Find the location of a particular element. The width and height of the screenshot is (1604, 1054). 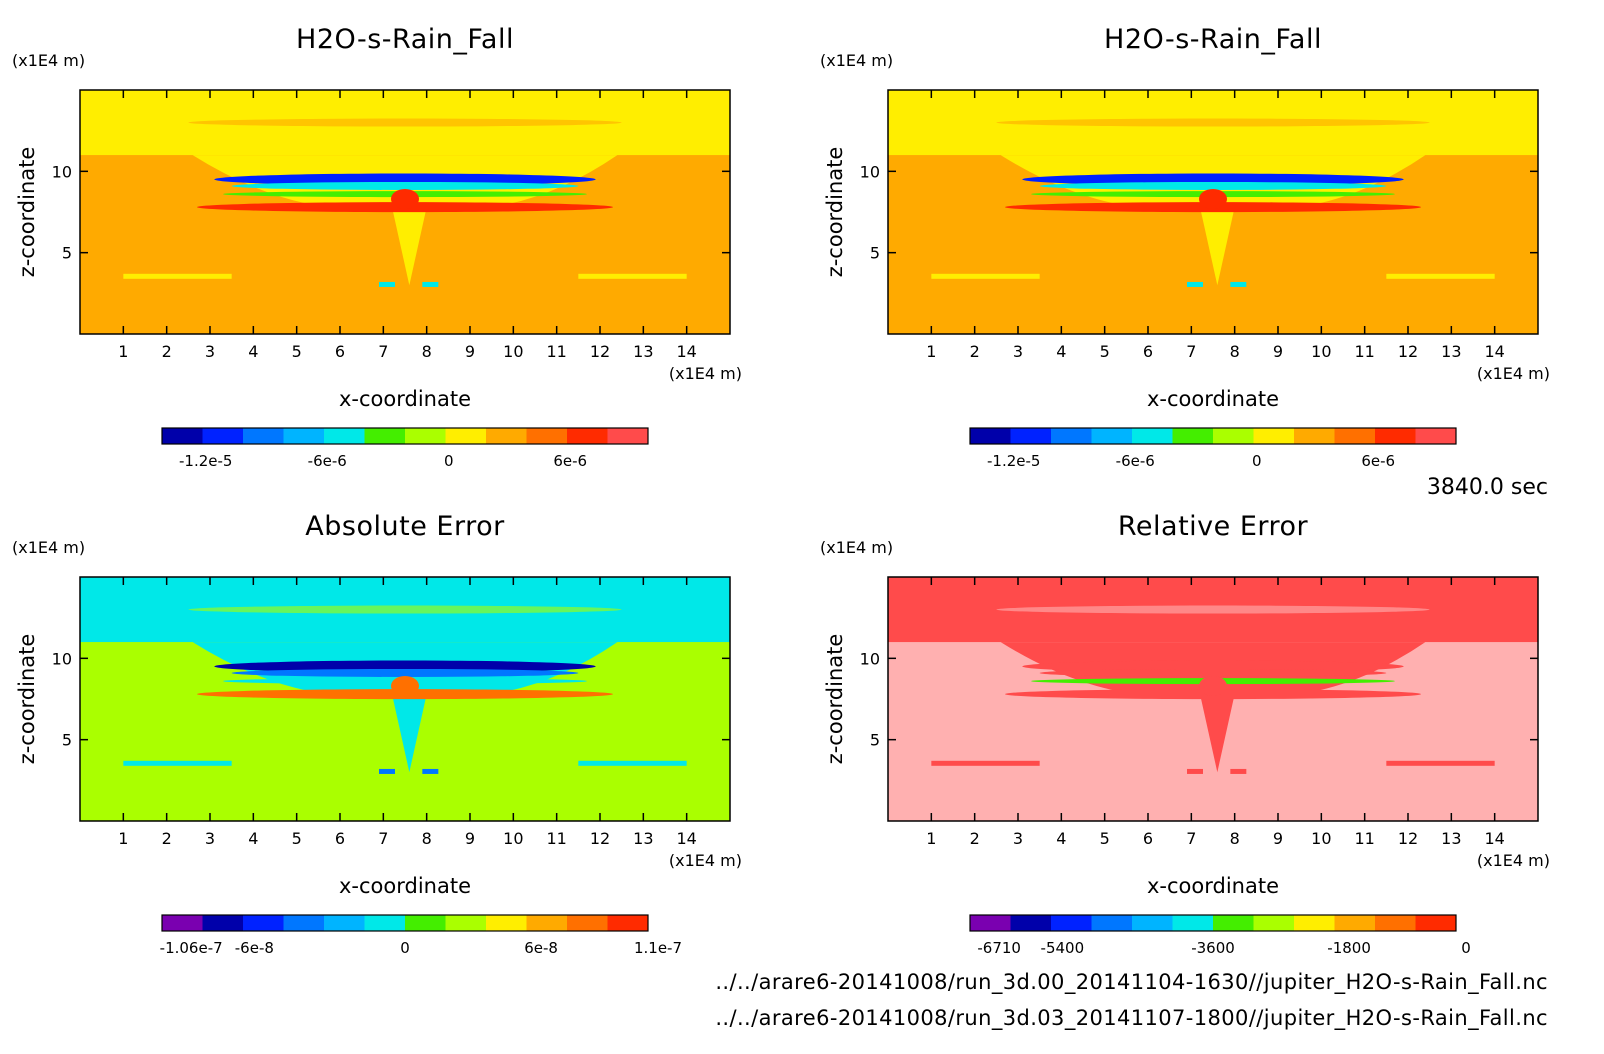

x-tick-label: 3 is located at coordinates (1018, 351).